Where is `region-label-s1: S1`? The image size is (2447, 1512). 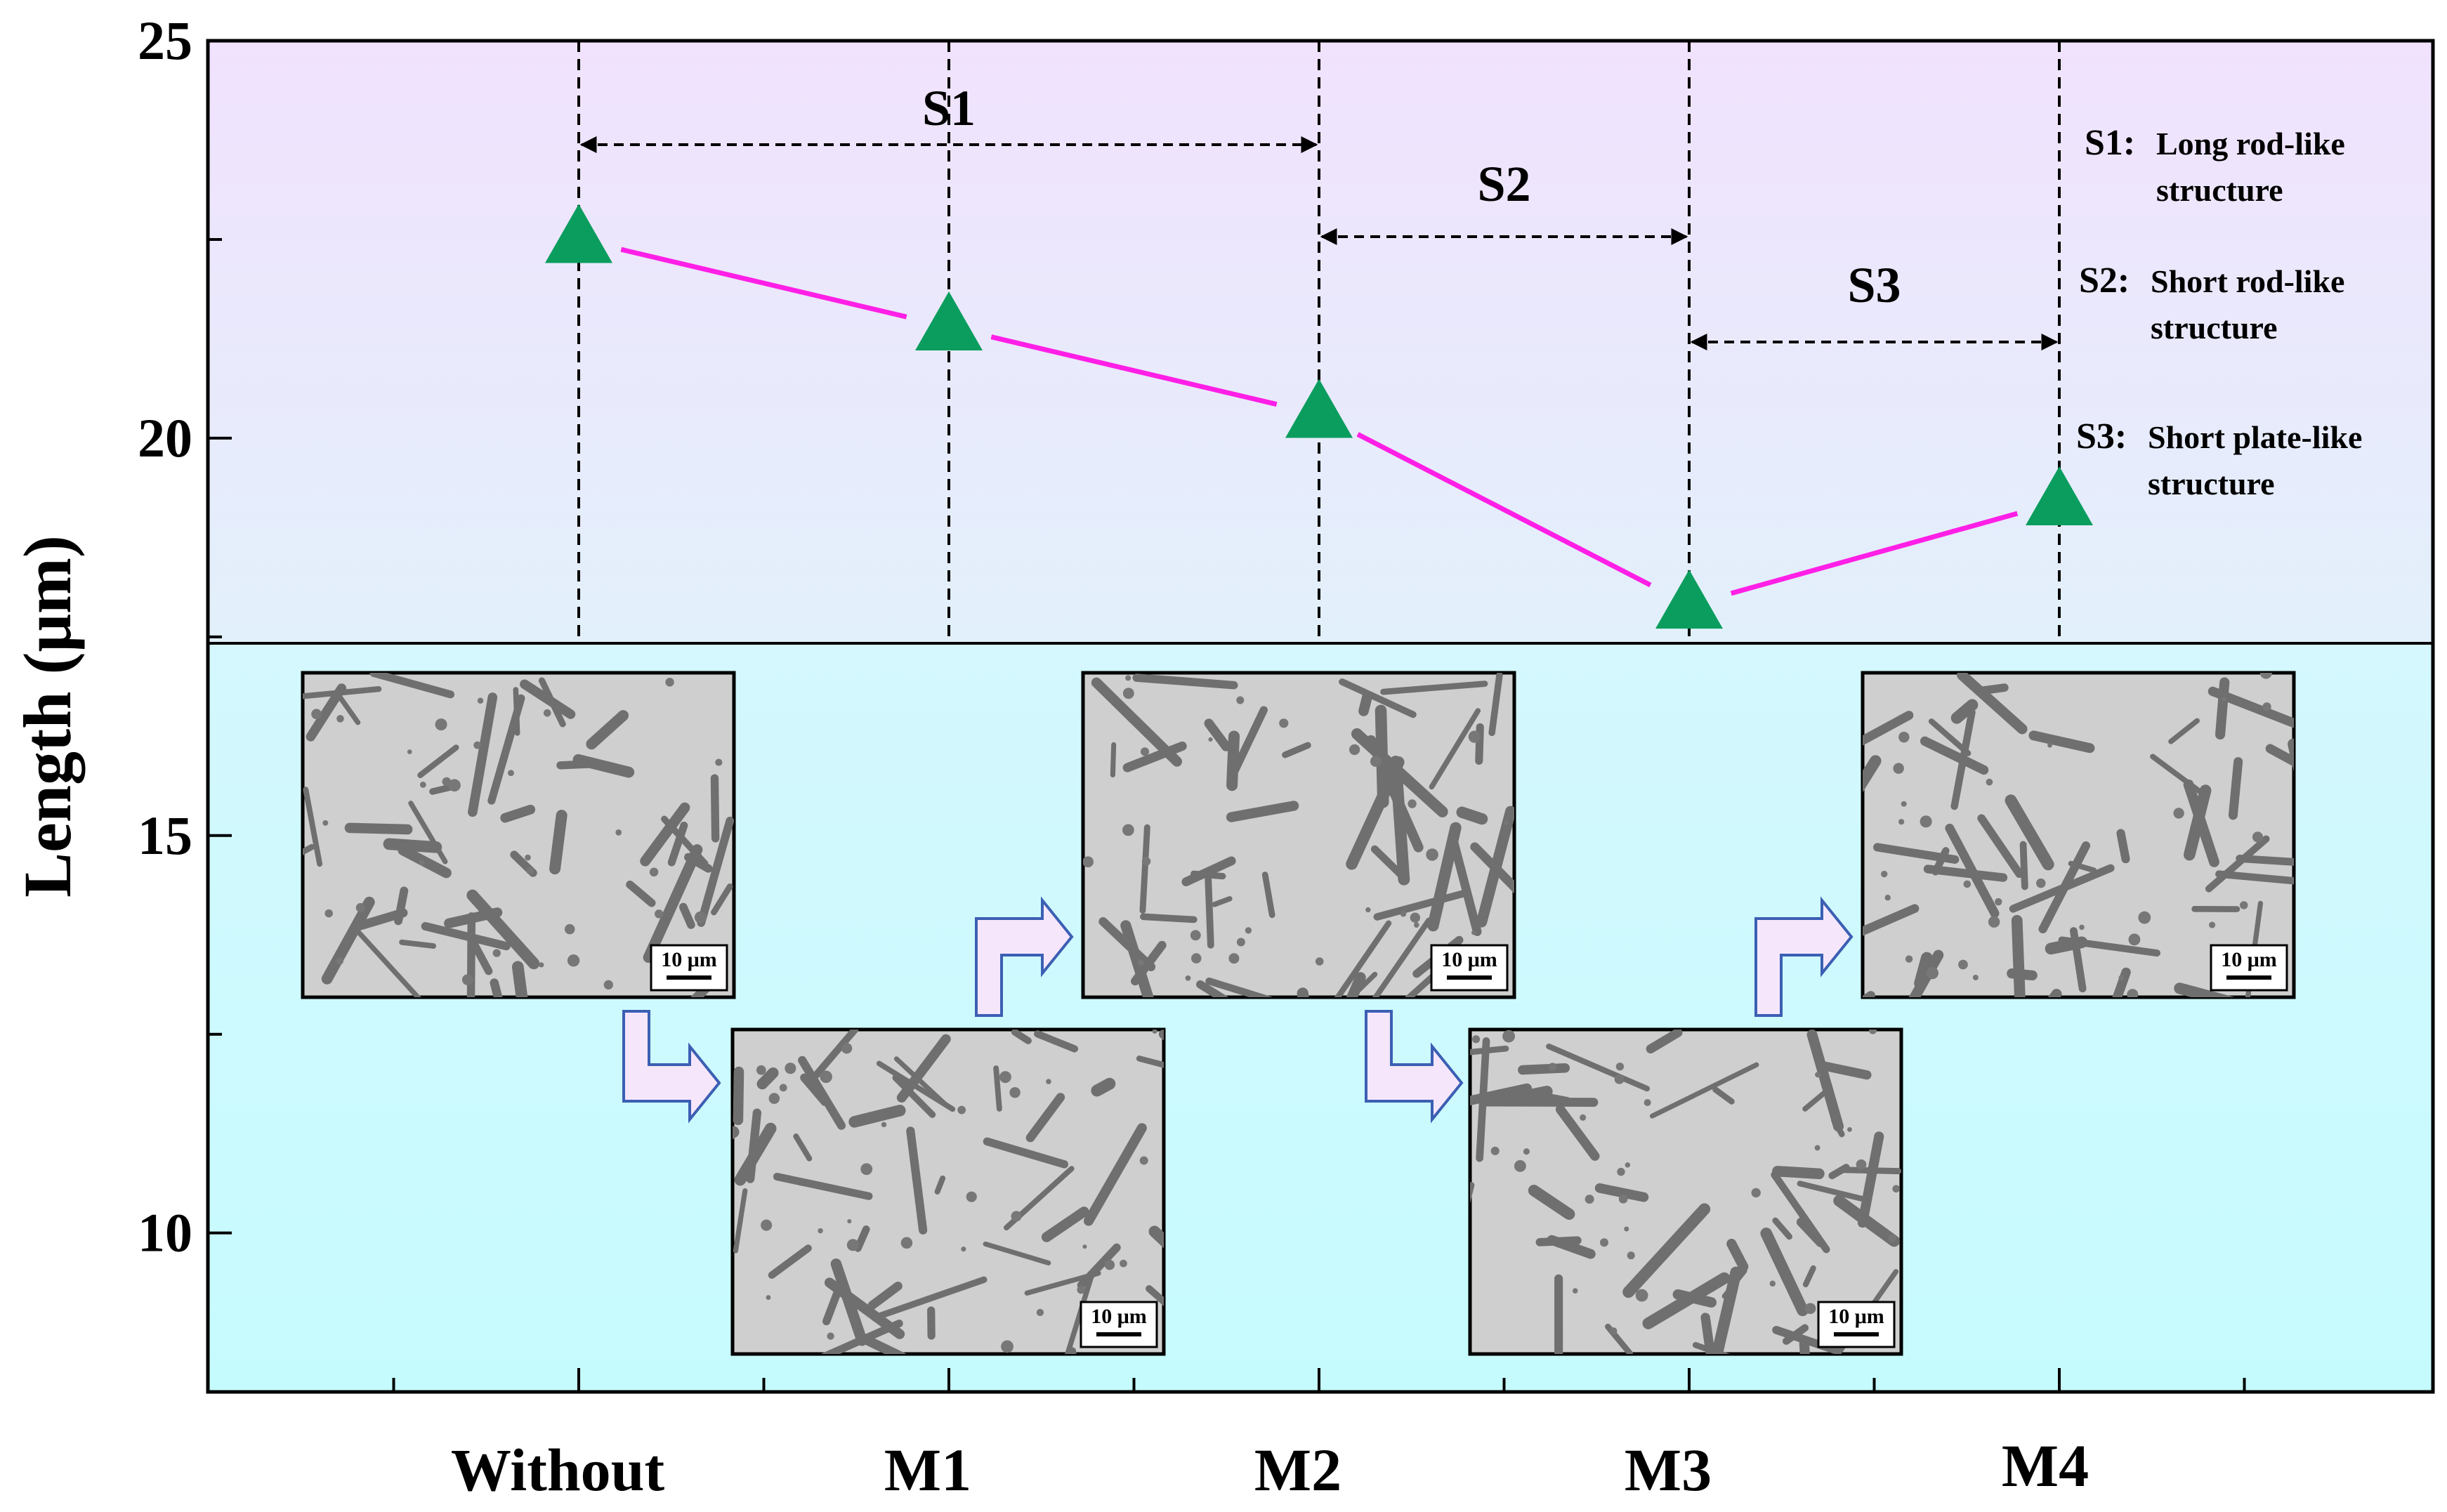 region-label-s1: S1 is located at coordinates (949, 108).